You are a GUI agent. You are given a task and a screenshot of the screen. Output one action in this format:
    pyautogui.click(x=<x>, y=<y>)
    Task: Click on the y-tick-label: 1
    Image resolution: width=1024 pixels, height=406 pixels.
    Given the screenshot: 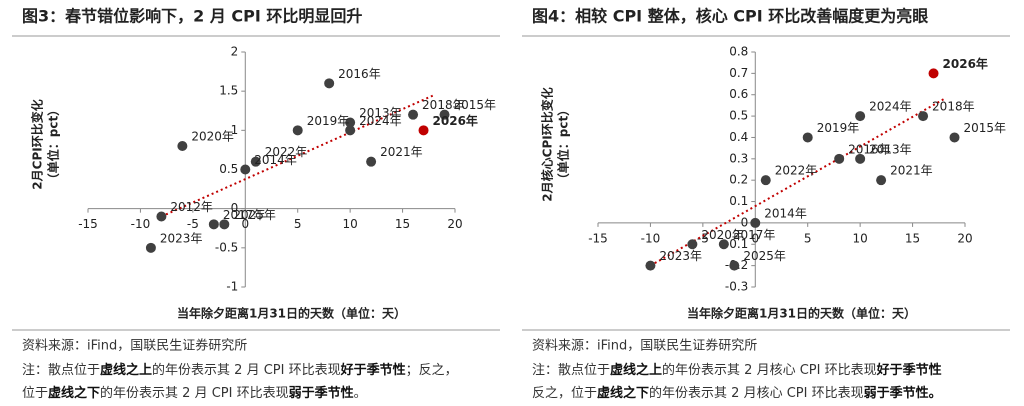 What is the action you would take?
    pyautogui.click(x=235, y=130)
    